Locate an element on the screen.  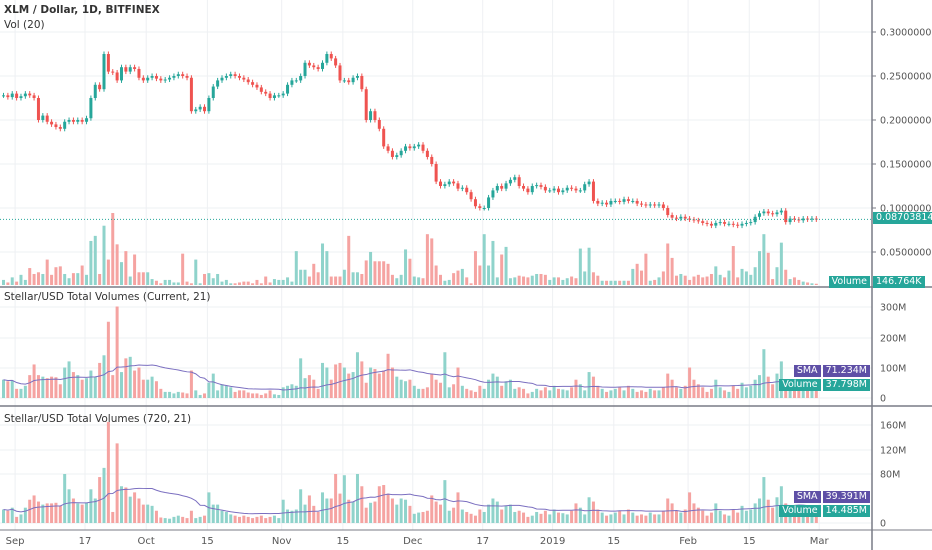
price-axis-label: 0.05000000 is located at coordinates (906, 253).